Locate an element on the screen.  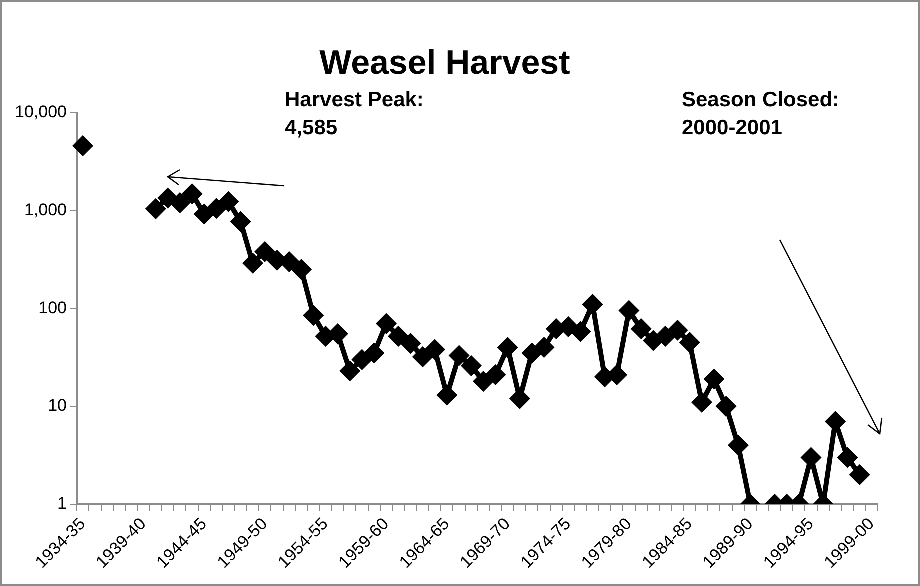
chart-title: Weasel Harvest is located at coordinates (445, 63).